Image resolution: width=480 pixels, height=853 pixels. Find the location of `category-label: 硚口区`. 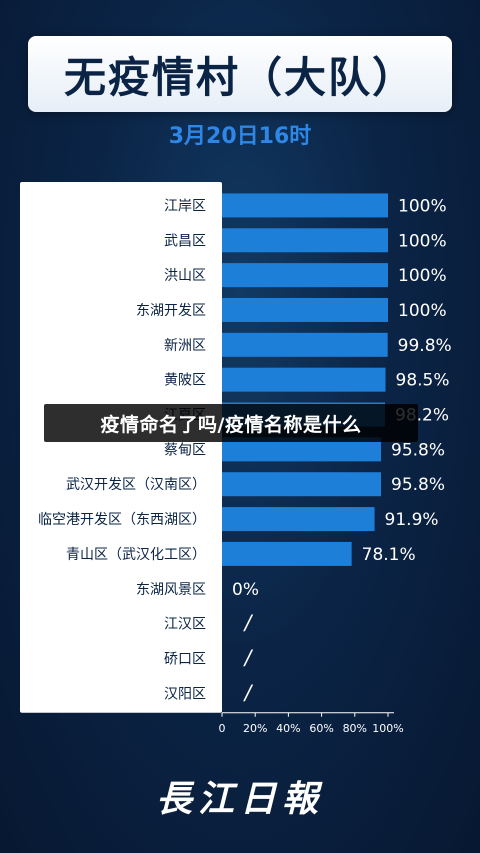

category-label: 硚口区 is located at coordinates (185, 659).